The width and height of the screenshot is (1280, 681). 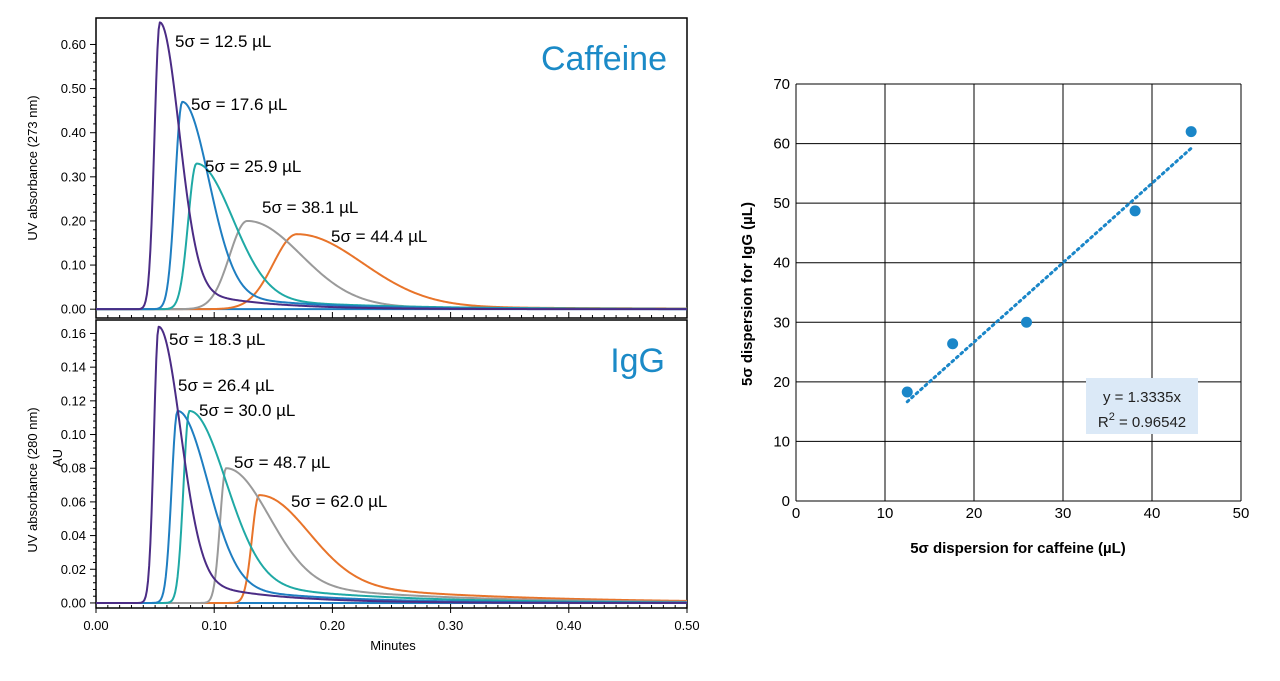 I want to click on scatter-x-tick-label: 20, so click(x=974, y=513).